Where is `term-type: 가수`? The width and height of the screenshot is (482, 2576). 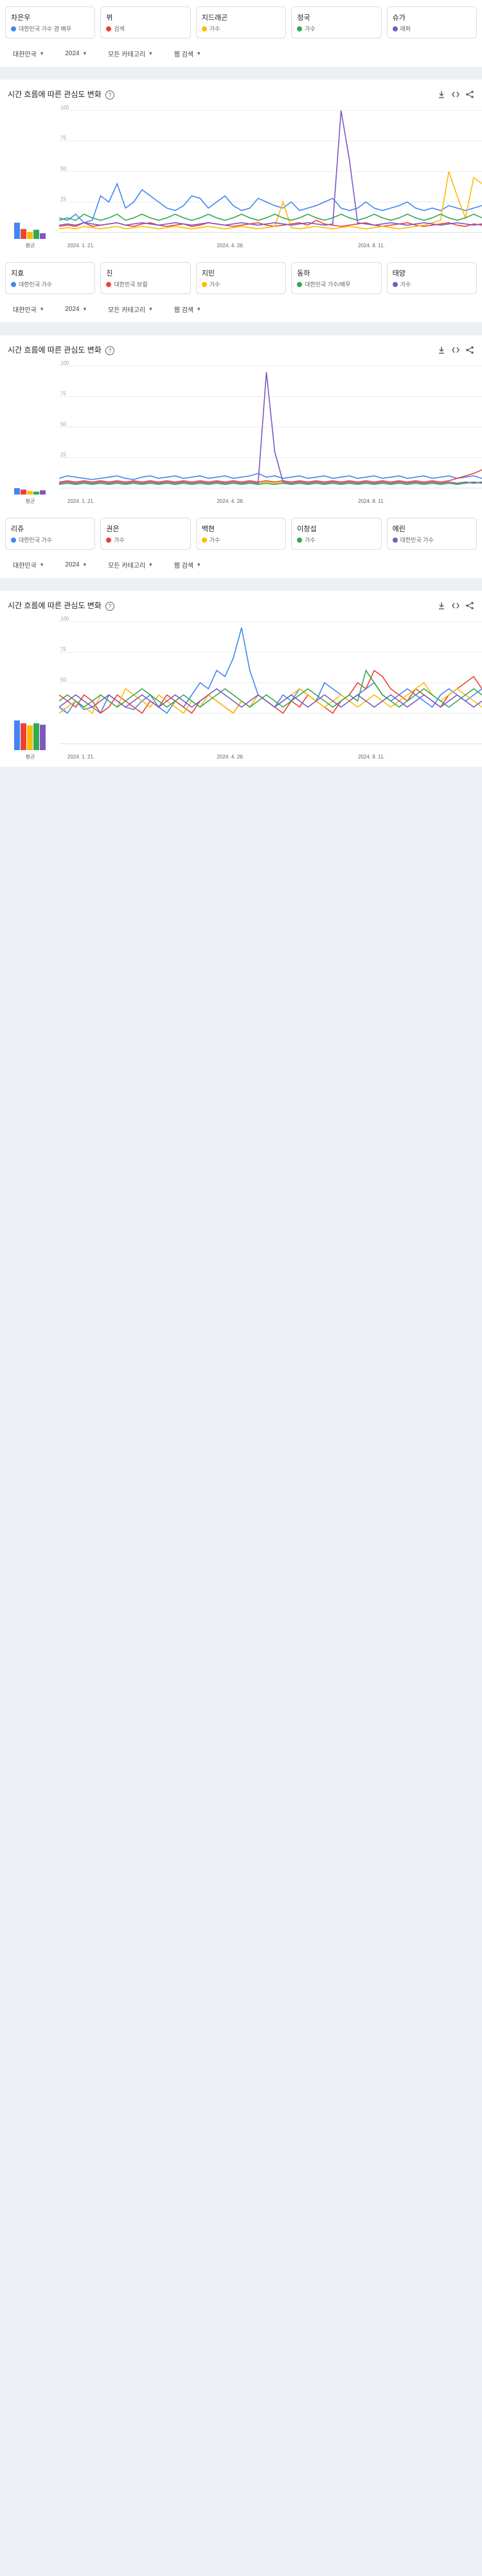 term-type: 가수 is located at coordinates (215, 29).